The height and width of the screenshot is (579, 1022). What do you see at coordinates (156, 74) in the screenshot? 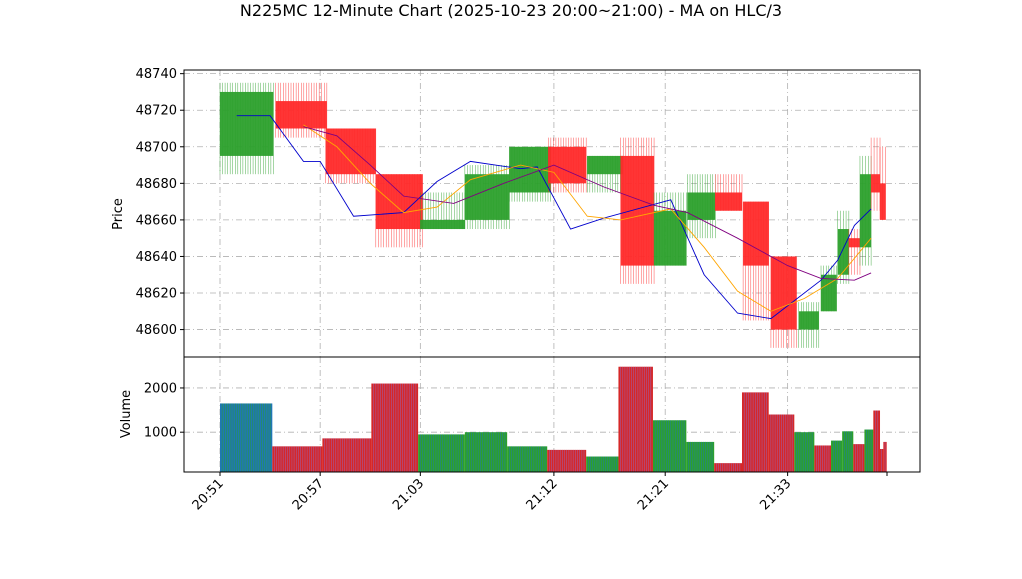
I see `price-tick-label-7: 48740` at bounding box center [156, 74].